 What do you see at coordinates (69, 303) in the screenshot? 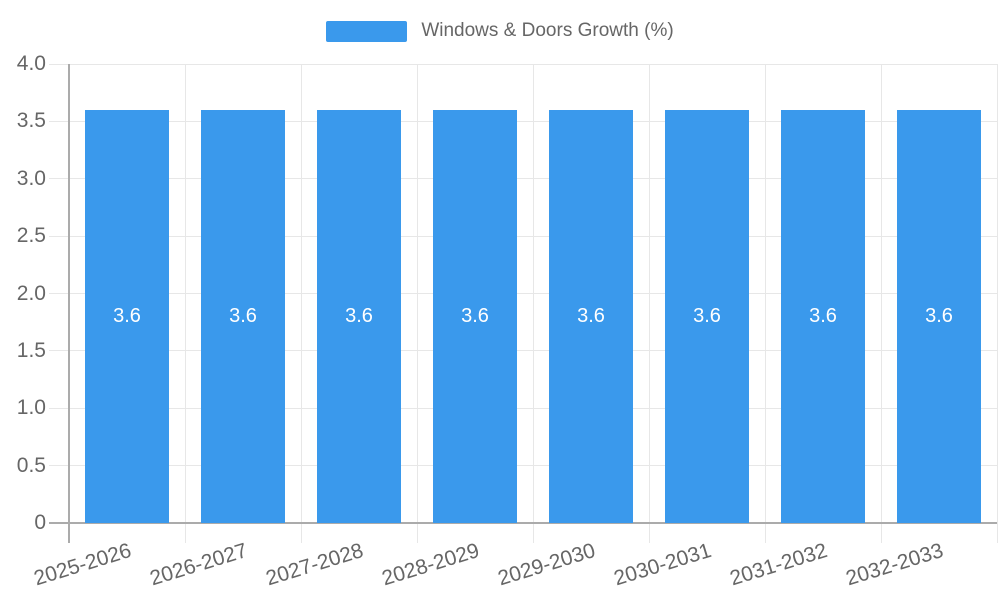
I see `y-axis-line` at bounding box center [69, 303].